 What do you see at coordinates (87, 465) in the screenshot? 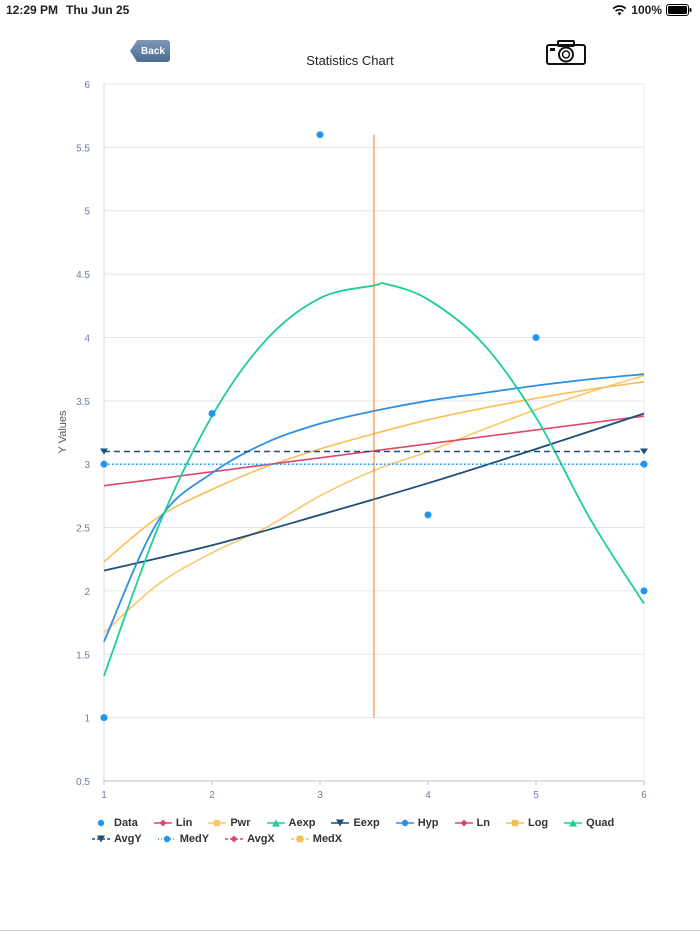
I see `y-tick-label: 3` at bounding box center [87, 465].